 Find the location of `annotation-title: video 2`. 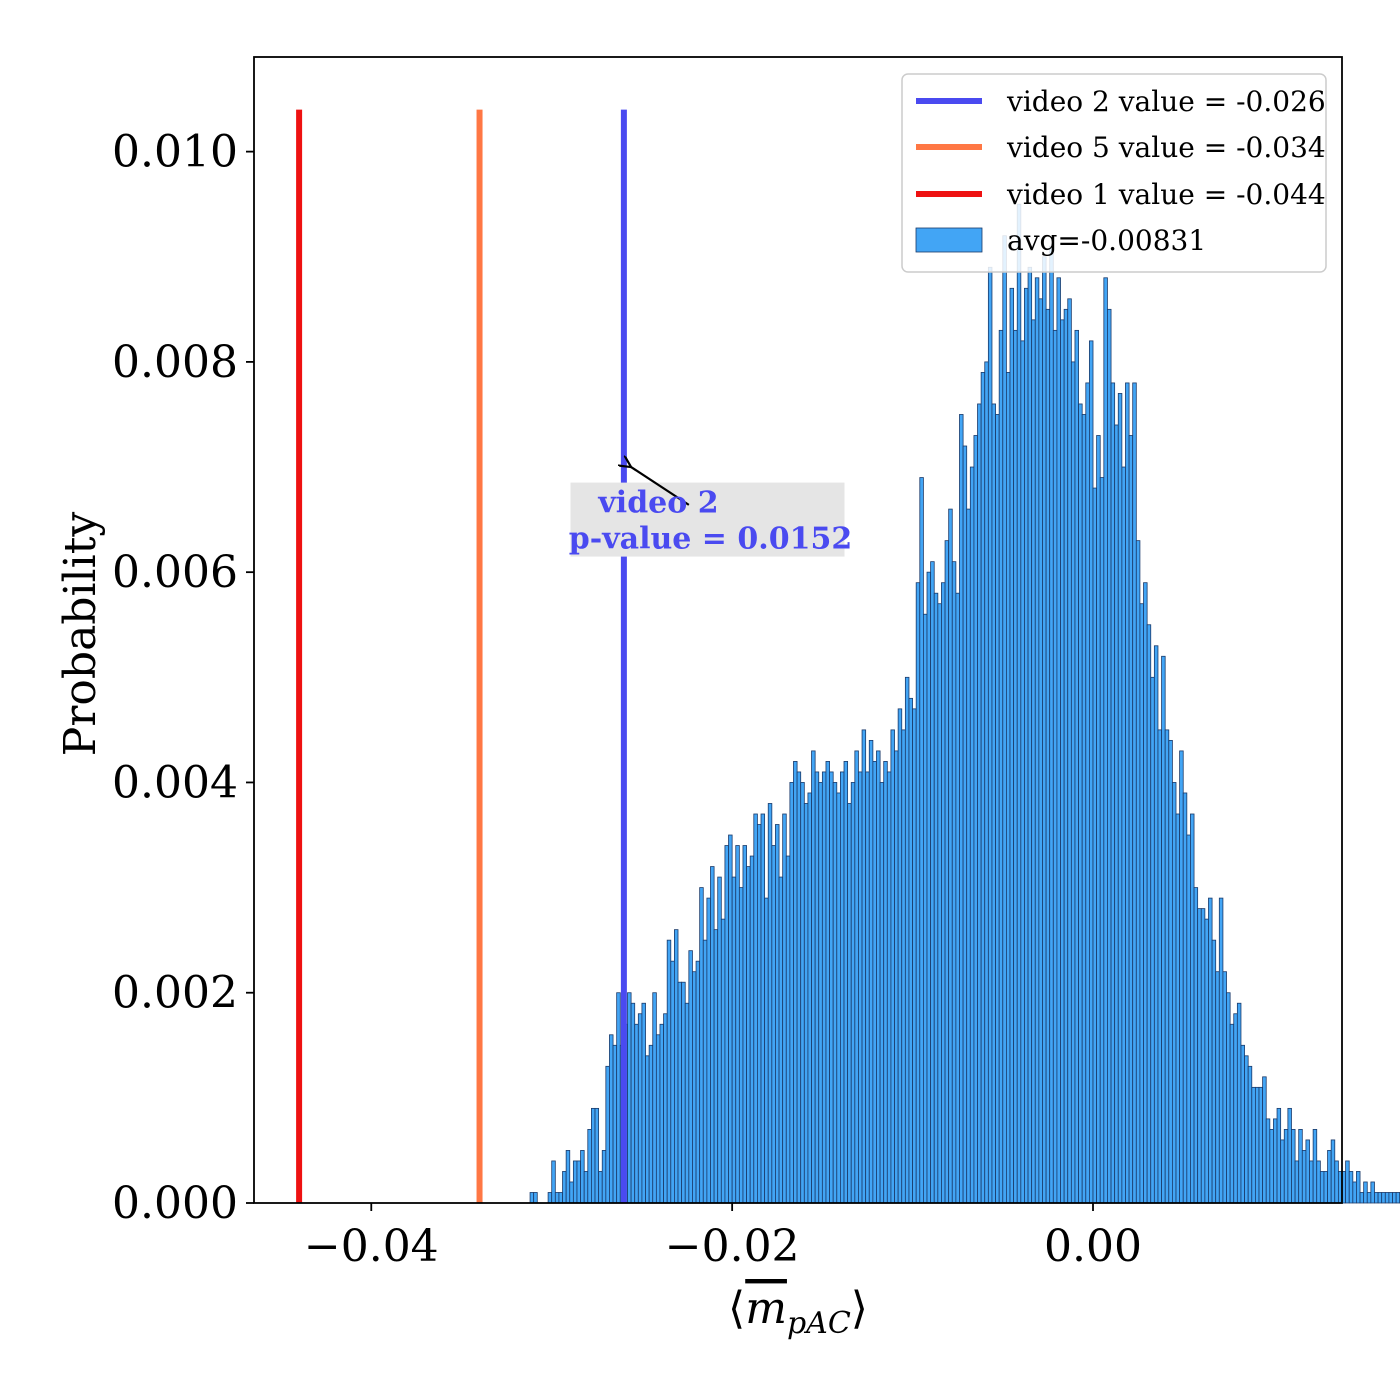

annotation-title: video 2 is located at coordinates (657, 503).